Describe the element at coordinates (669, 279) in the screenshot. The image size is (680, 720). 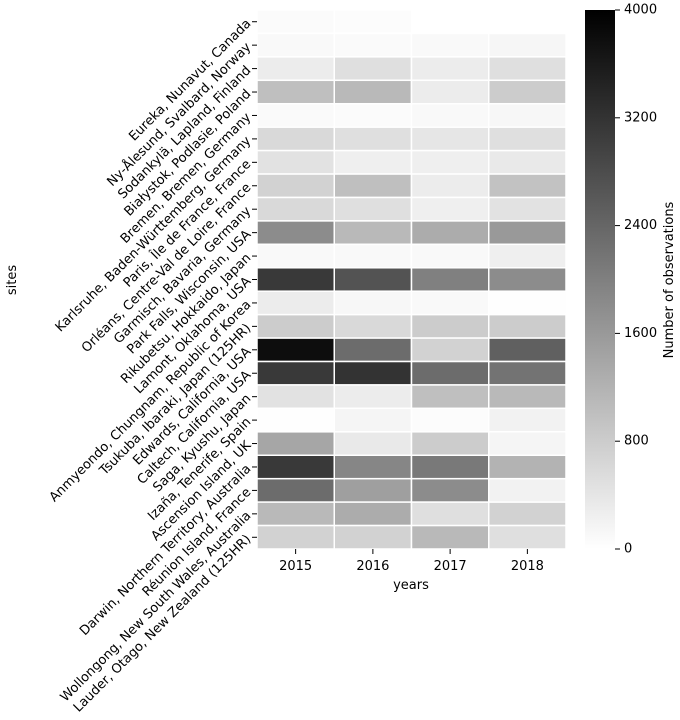
I see `colorbar-label: Number of observations` at that location.